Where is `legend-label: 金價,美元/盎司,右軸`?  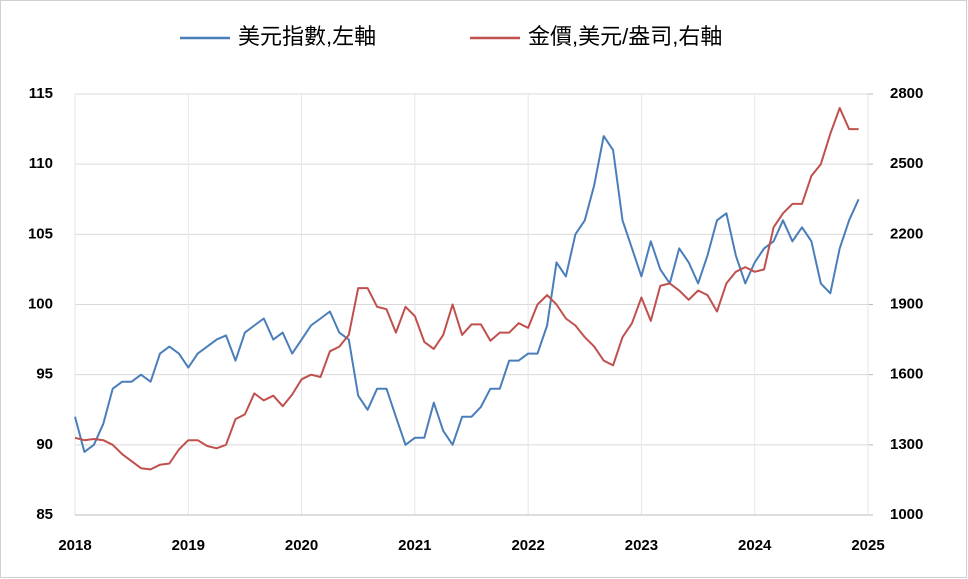 legend-label: 金價,美元/盎司,右軸 is located at coordinates (625, 36).